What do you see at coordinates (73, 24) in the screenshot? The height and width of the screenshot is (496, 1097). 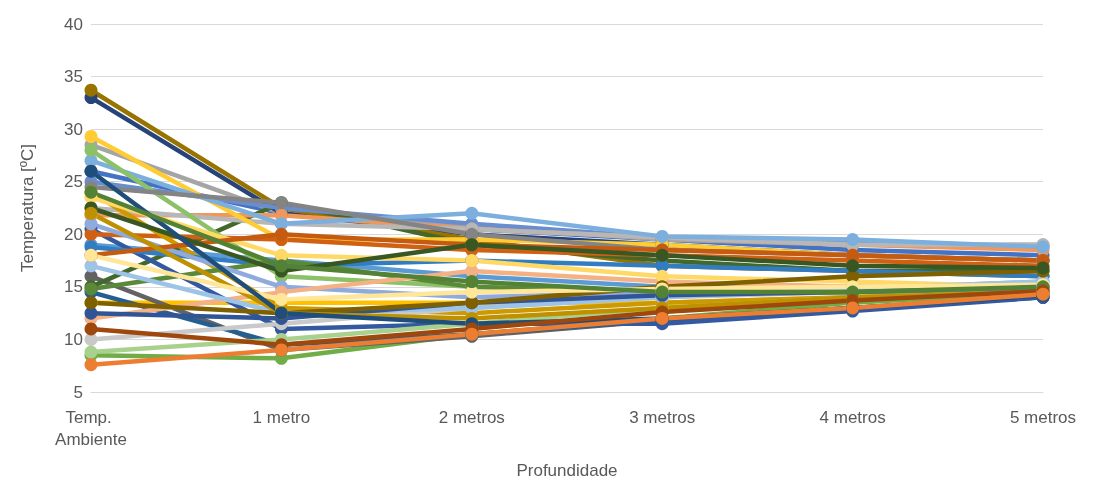 I see `y-tick-label: 40` at bounding box center [73, 24].